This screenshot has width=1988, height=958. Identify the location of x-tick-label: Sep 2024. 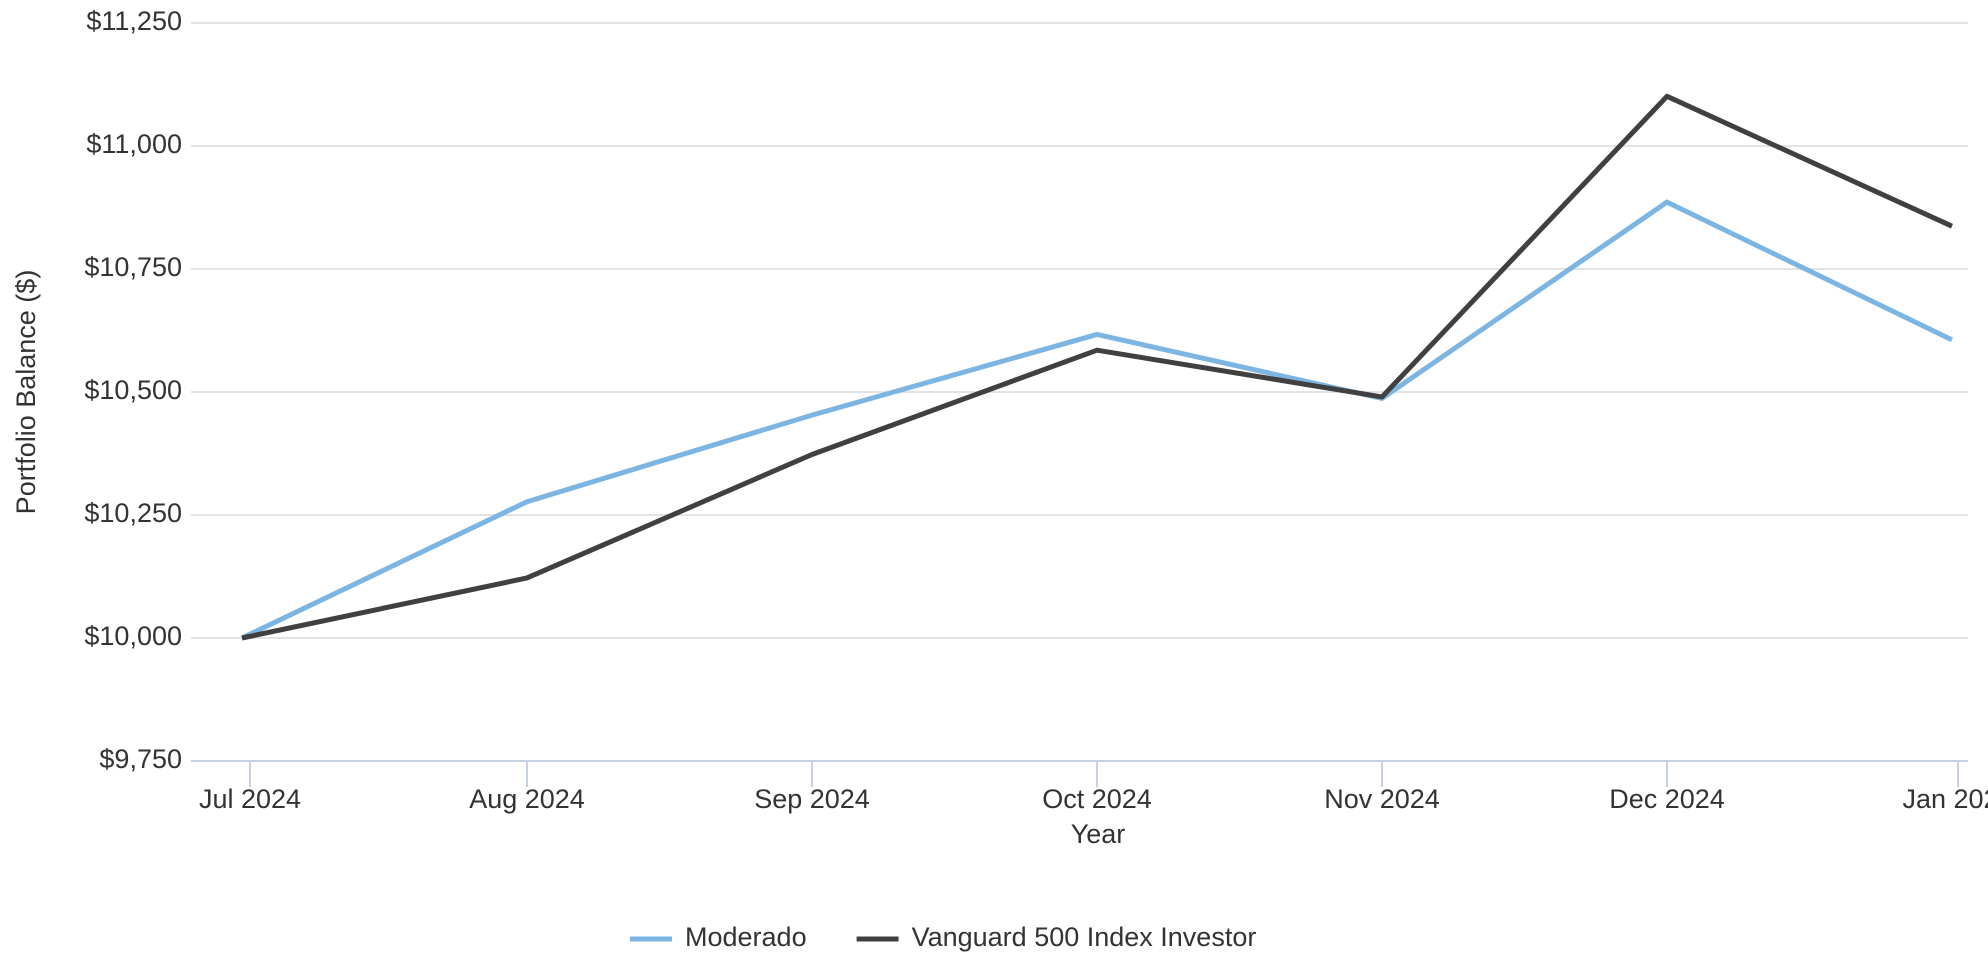
(812, 799).